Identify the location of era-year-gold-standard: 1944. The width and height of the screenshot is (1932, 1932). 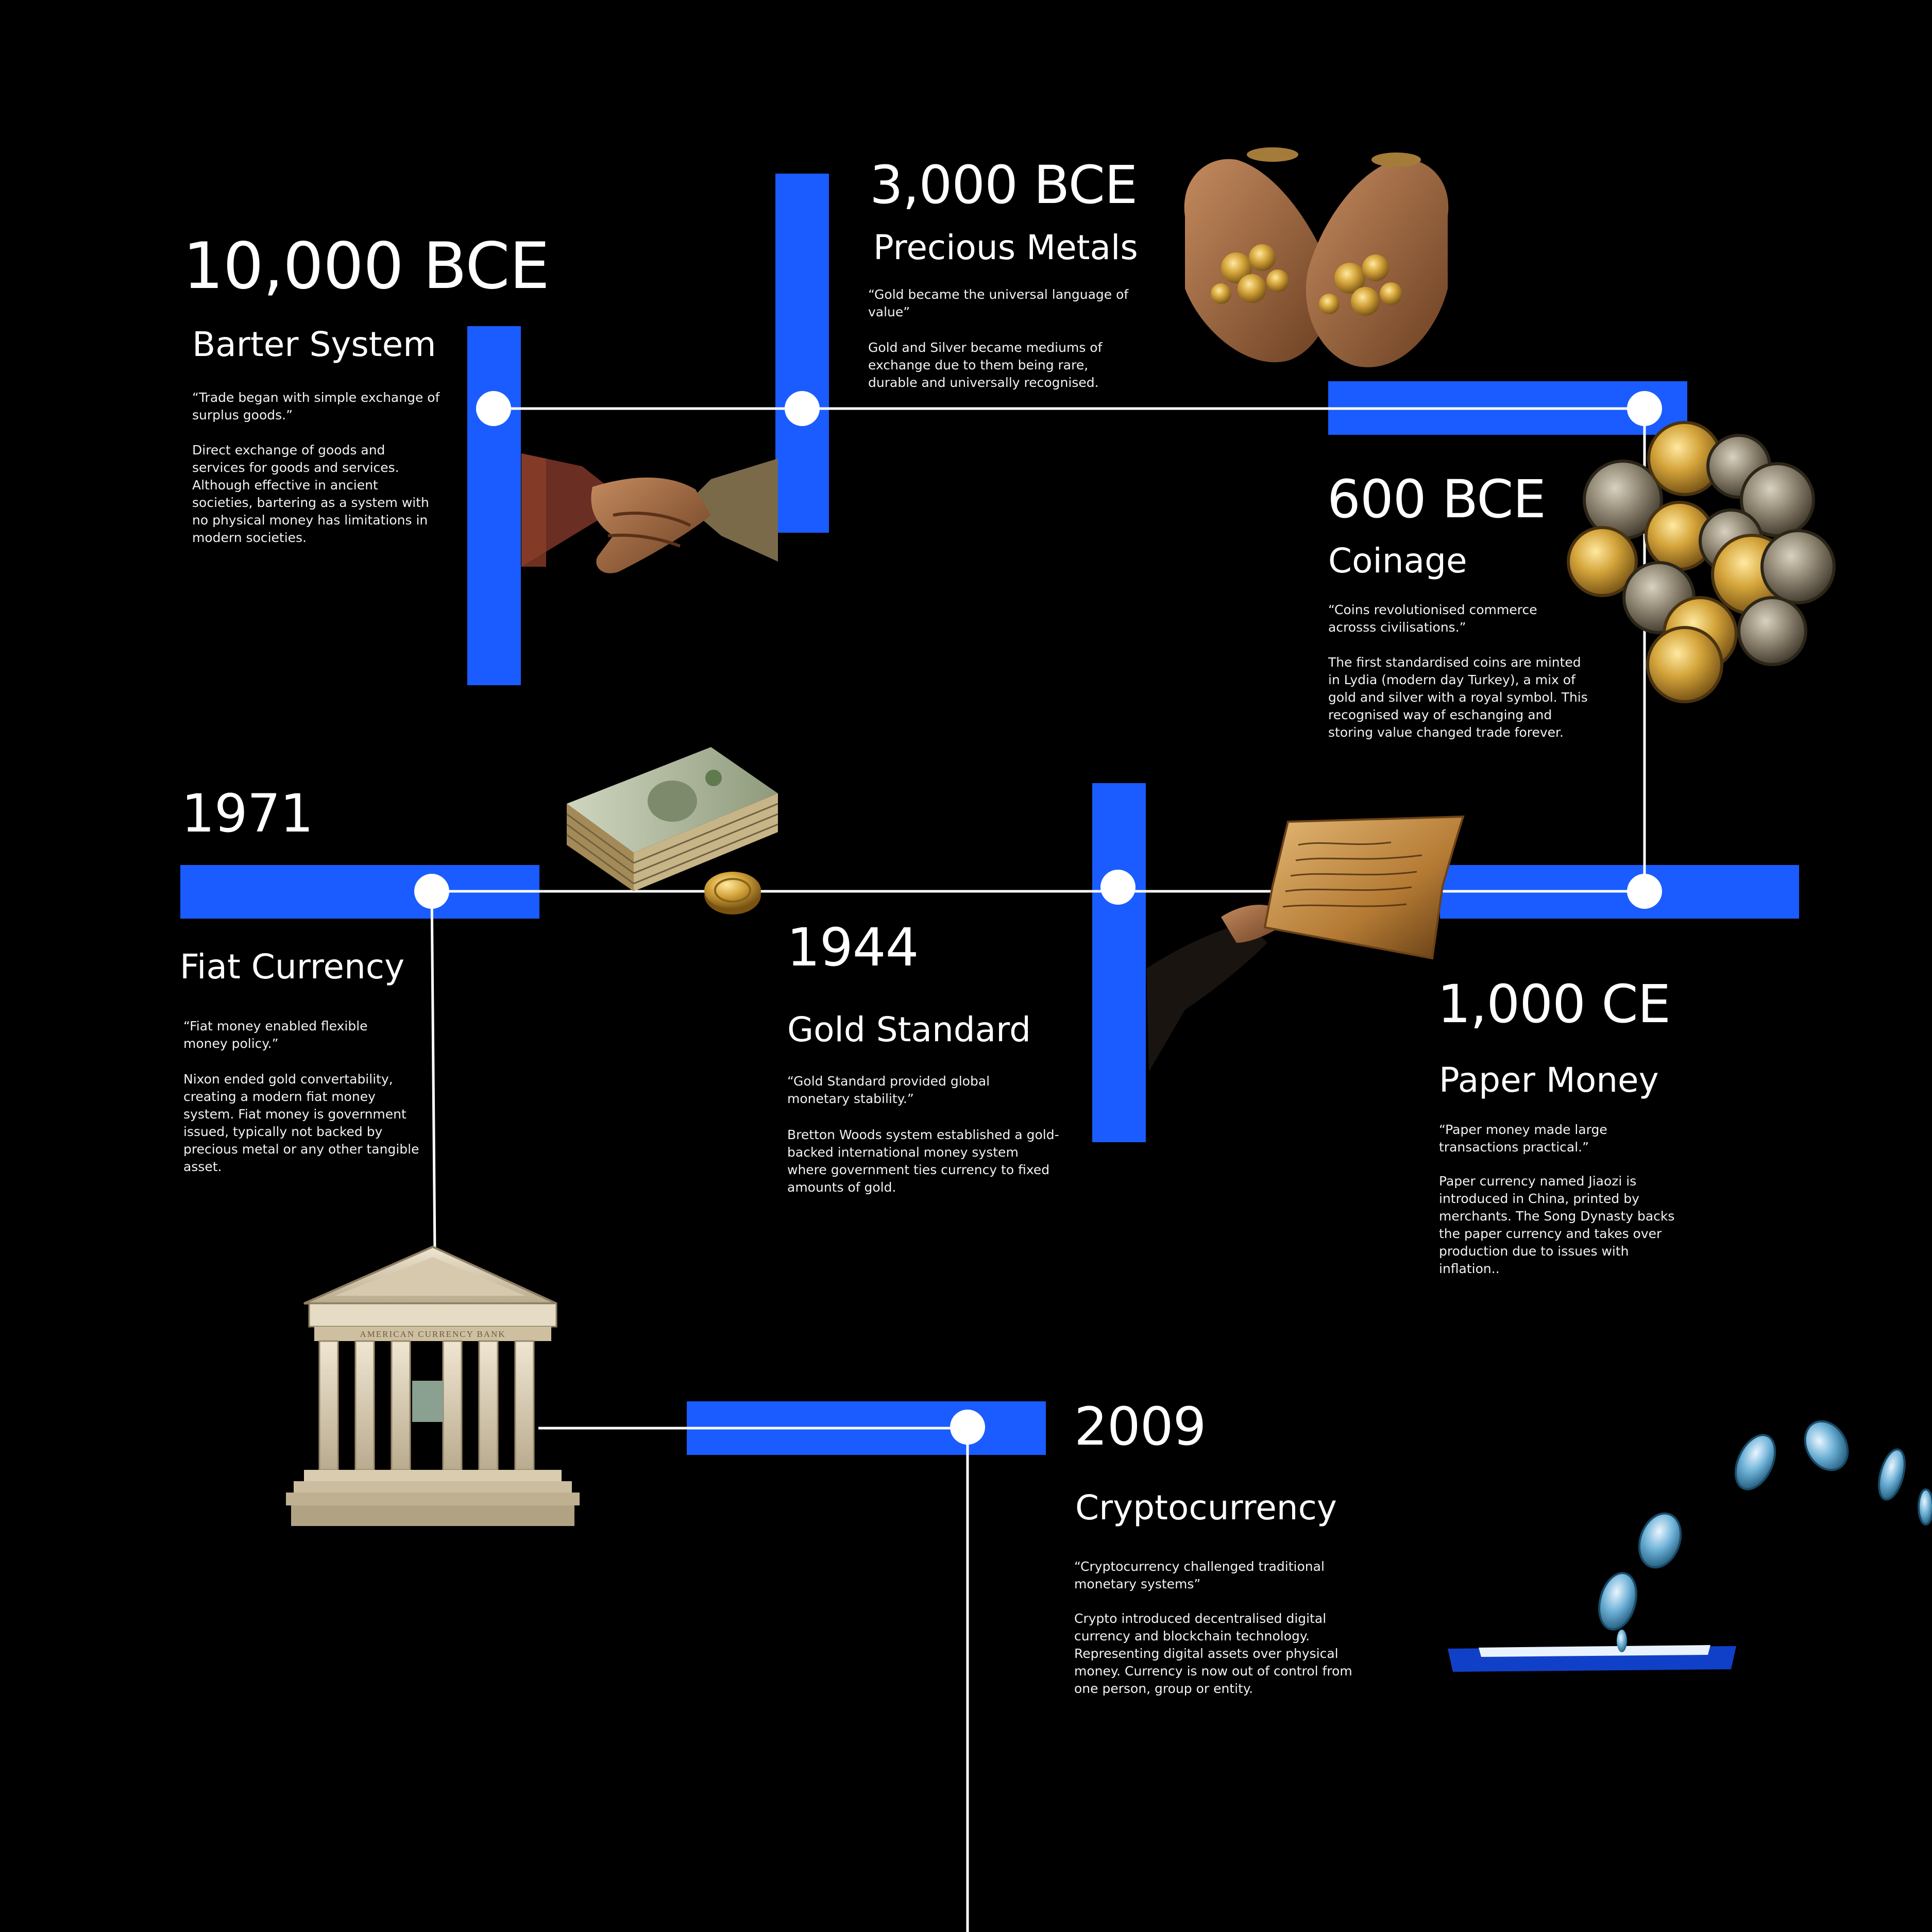
(853, 947).